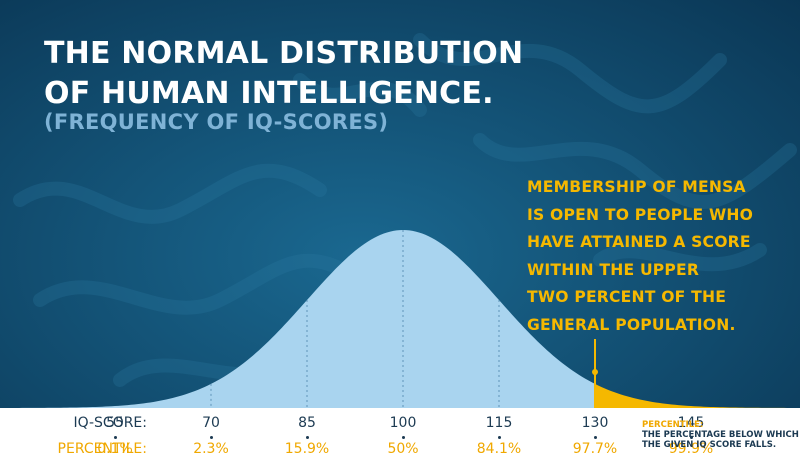 The width and height of the screenshot is (800, 466). What do you see at coordinates (691, 449) in the screenshot?
I see `percentile-tick-label: 99.9%` at bounding box center [691, 449].